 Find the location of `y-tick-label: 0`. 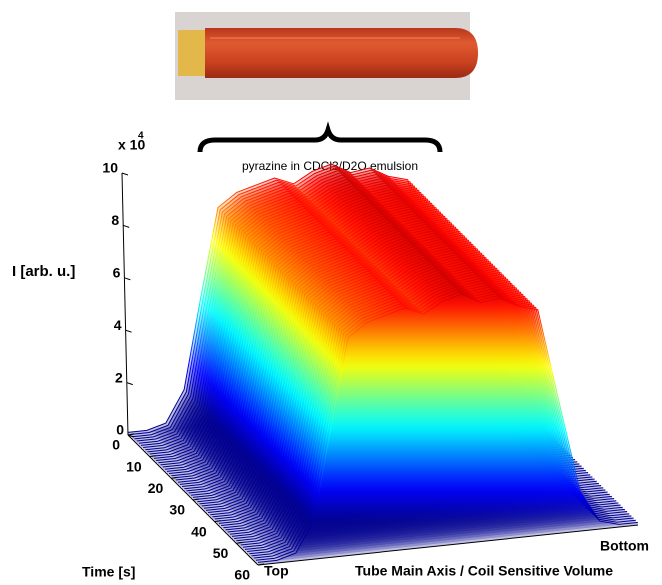

y-tick-label: 0 is located at coordinates (116, 445).